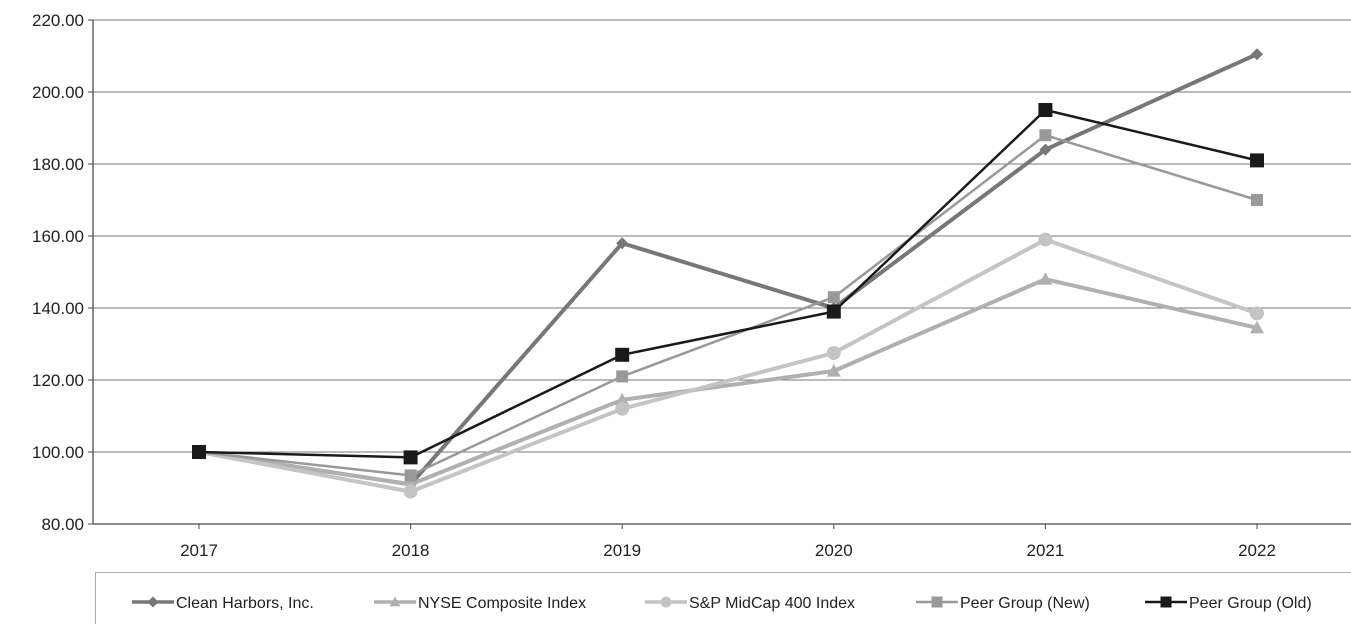  I want to click on x-tick-label: 2021, so click(1045, 550).